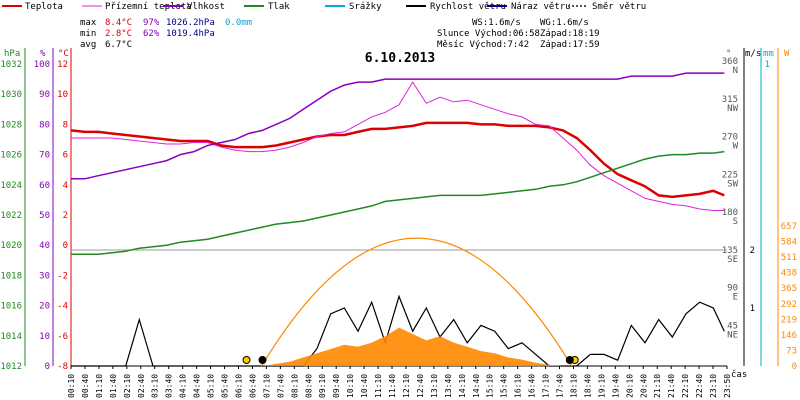 The height and width of the screenshot is (400, 800). Describe the element at coordinates (88, 23) in the screenshot. I see `stat-max-label: max` at that location.